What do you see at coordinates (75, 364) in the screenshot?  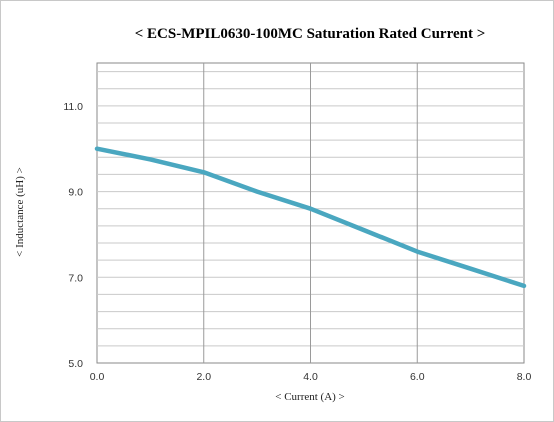 I see `y-tick-label: 5.0` at bounding box center [75, 364].